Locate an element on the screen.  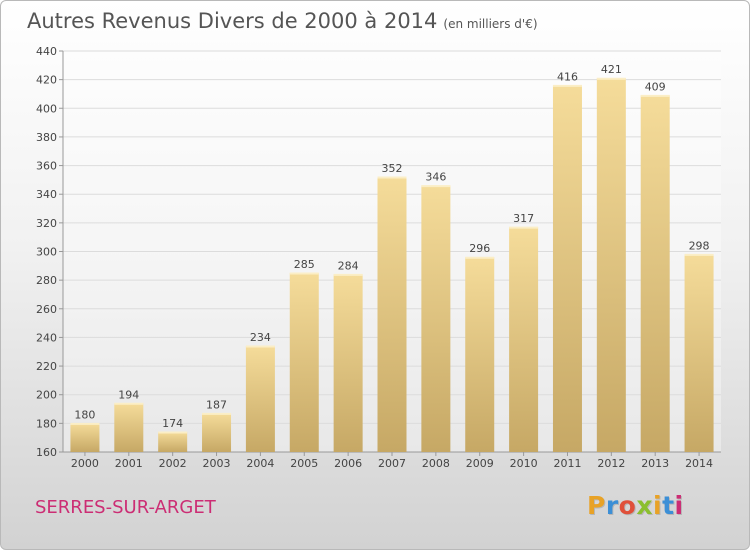
x-tick-label: 2012 is located at coordinates (611, 463).